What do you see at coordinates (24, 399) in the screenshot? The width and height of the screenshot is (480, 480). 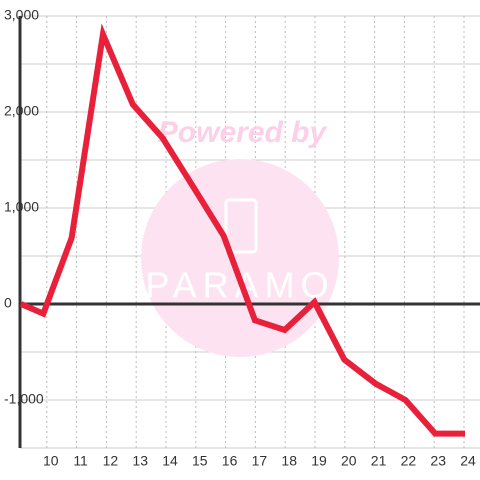 I see `y-tick-label: -1,000` at bounding box center [24, 399].